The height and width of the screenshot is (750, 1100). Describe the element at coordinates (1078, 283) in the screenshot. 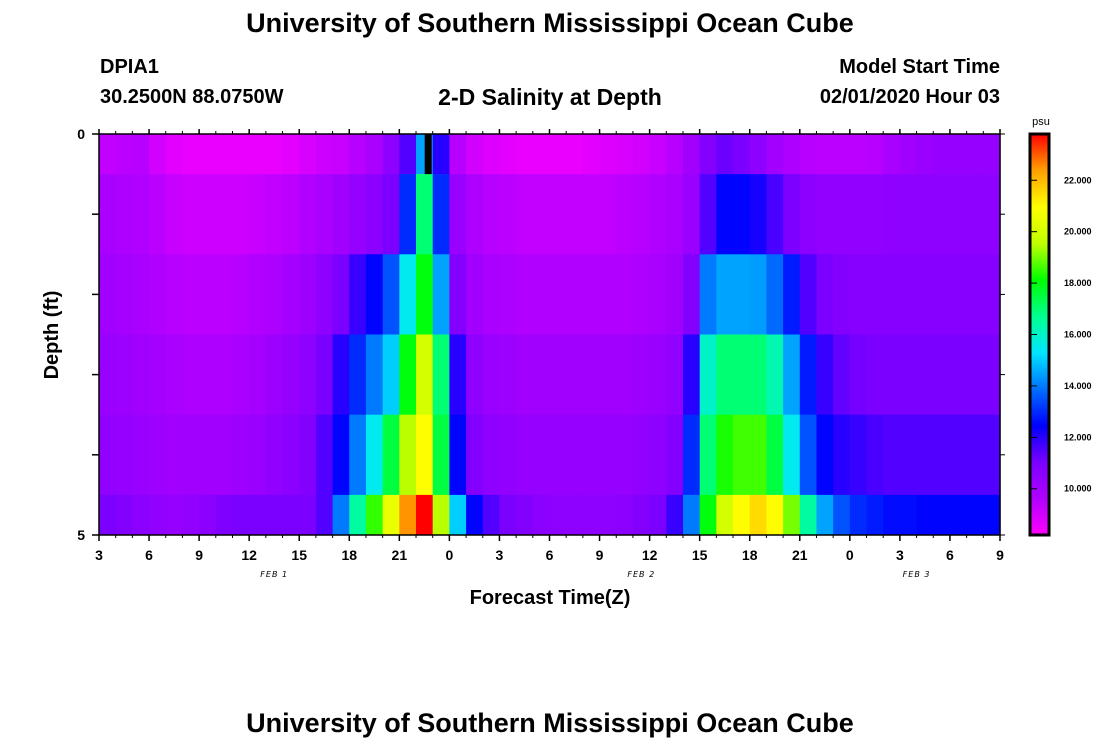

I see `colorbar-tick-label: 18.000` at that location.